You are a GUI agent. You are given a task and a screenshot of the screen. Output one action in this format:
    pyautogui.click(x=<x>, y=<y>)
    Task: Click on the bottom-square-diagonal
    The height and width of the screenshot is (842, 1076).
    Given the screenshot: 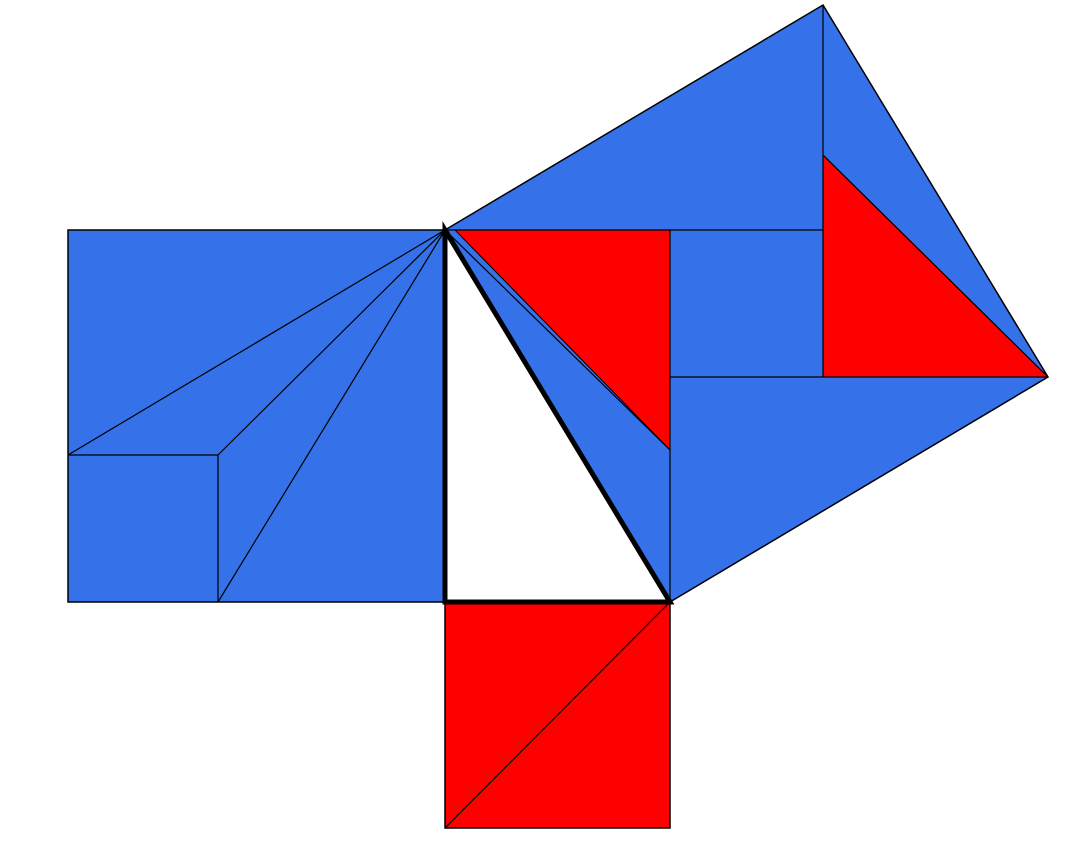 What is the action you would take?
    pyautogui.click(x=557, y=715)
    